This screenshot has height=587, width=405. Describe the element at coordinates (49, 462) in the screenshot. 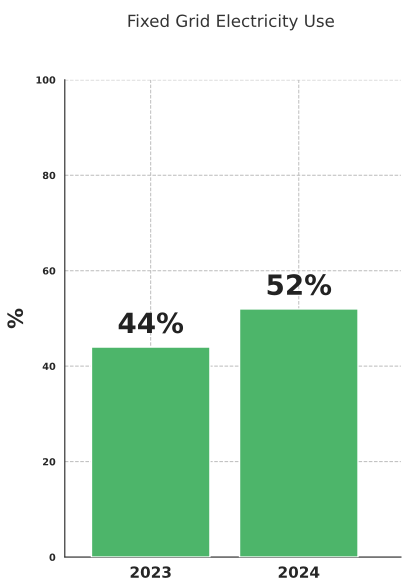

I see `y-tick-label: 20` at that location.